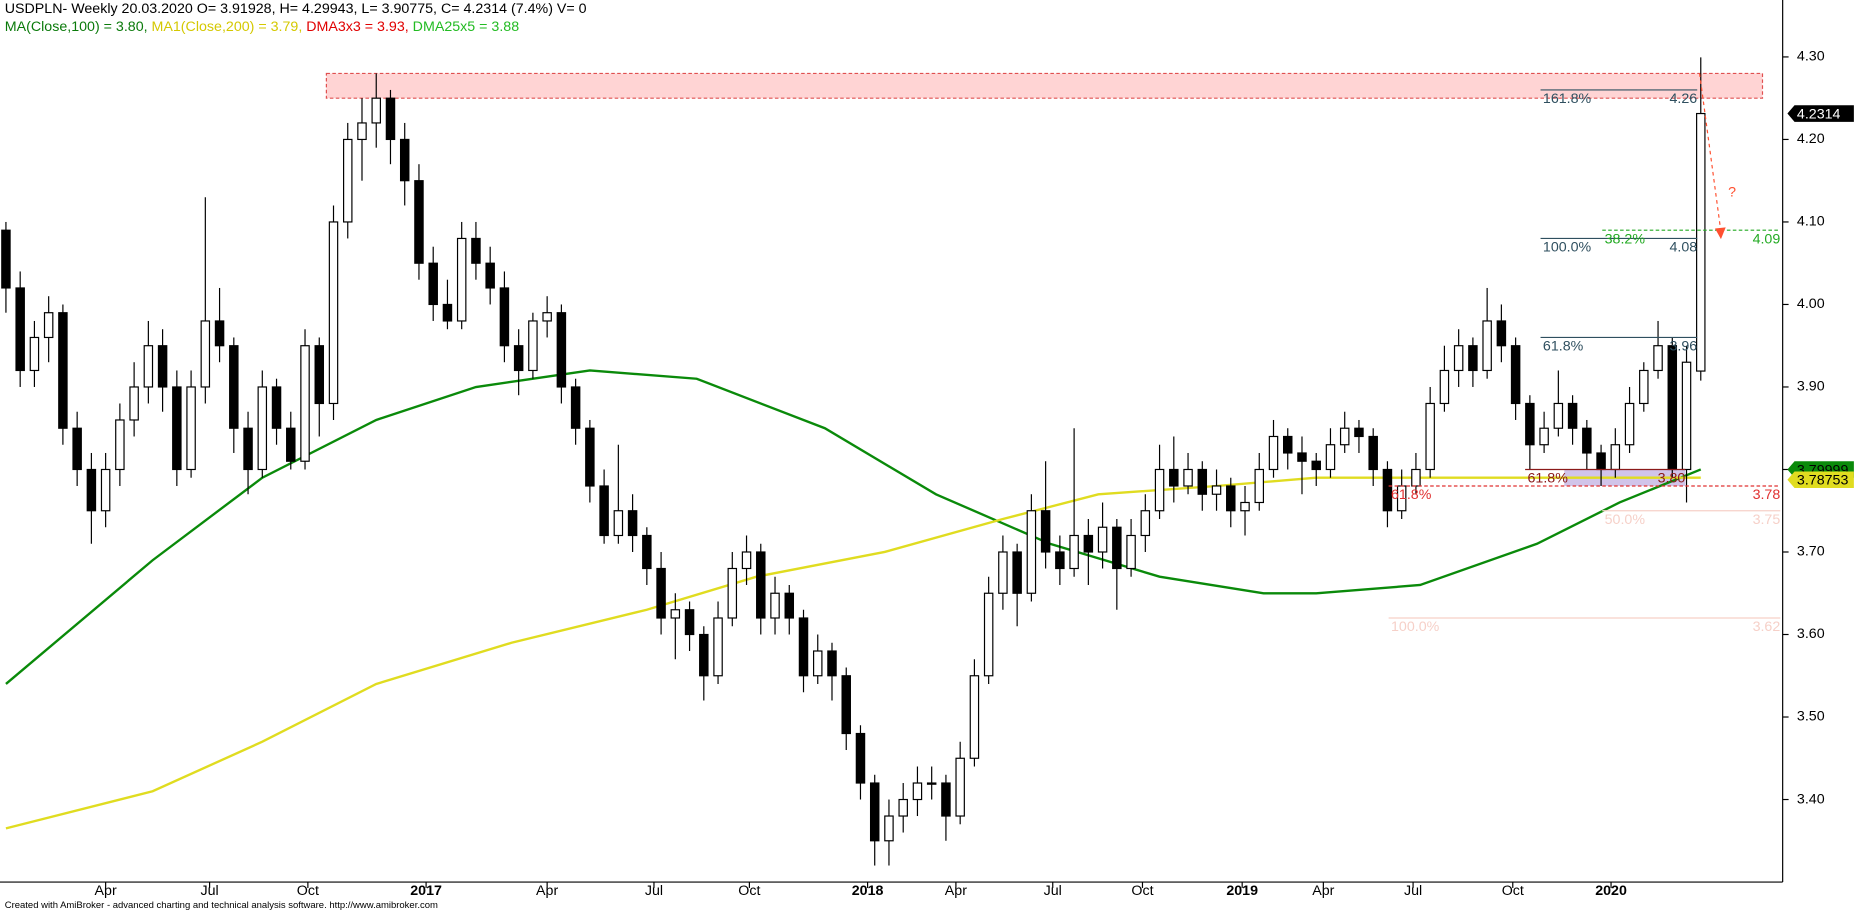  What do you see at coordinates (229, 27) in the screenshot?
I see `indicator-text: MA1(Close,200) = 3.79,` at bounding box center [229, 27].